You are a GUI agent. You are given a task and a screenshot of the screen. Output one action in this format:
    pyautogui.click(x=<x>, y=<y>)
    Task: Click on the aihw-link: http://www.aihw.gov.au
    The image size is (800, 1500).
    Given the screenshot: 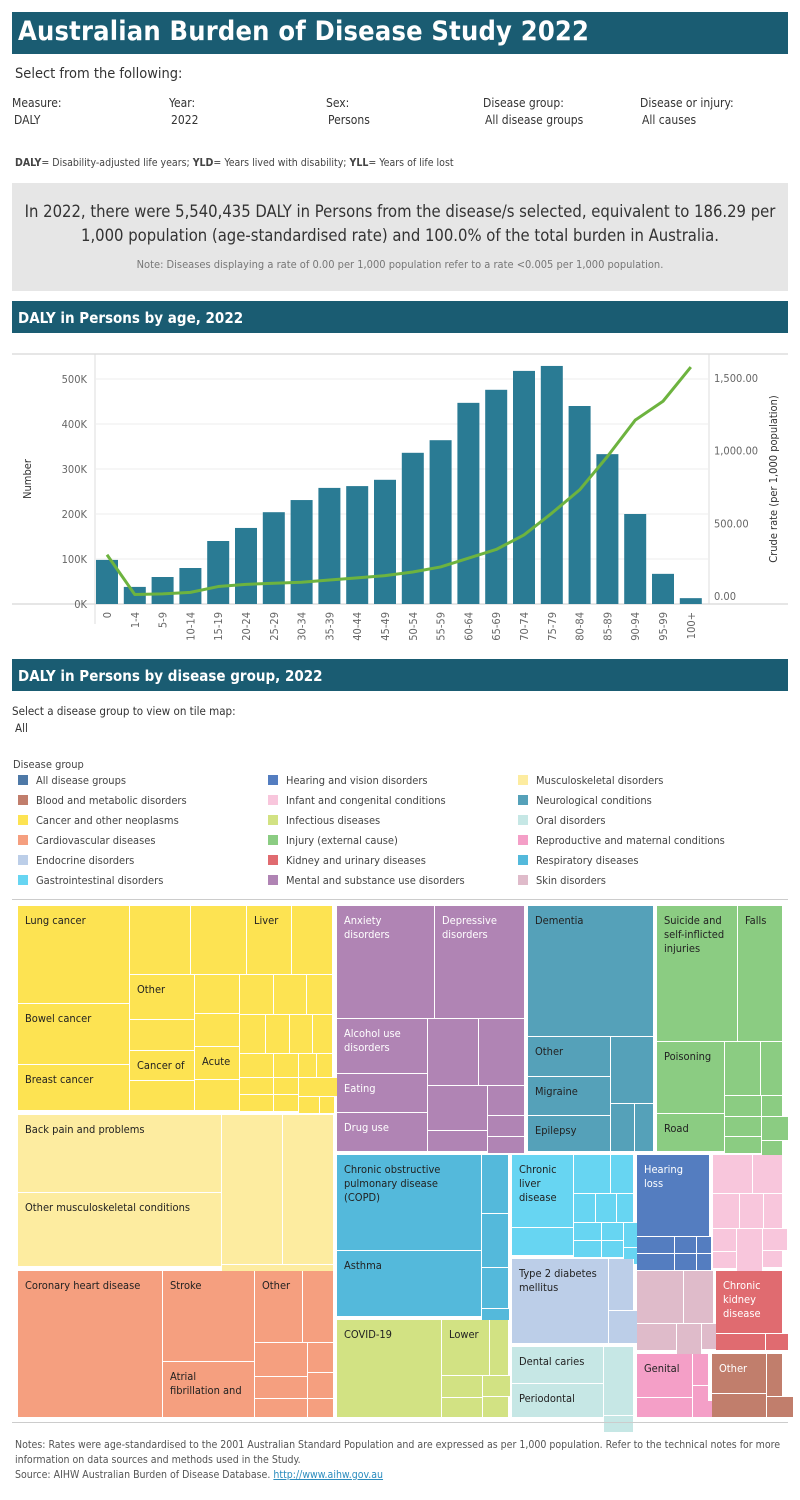 What is the action you would take?
    pyautogui.click(x=328, y=1475)
    